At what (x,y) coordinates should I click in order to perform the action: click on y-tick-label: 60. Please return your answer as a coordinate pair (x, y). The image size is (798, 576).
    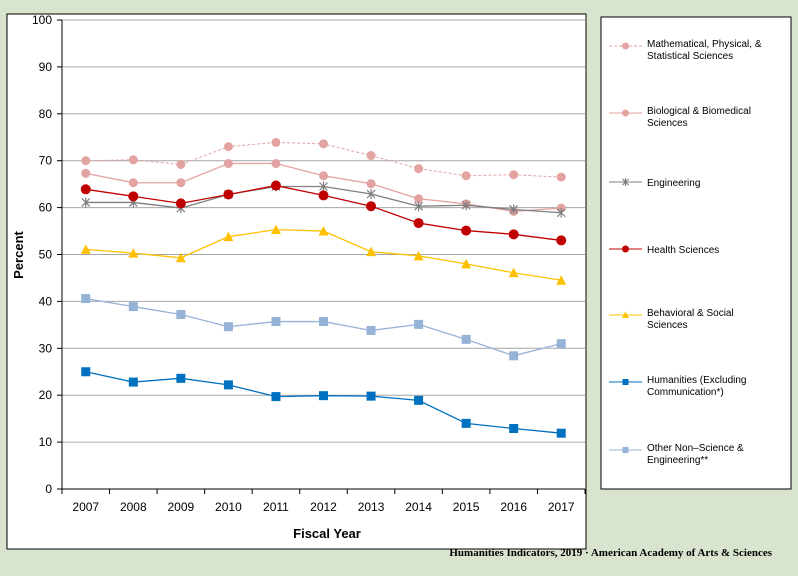
    Looking at the image, I should click on (46, 208).